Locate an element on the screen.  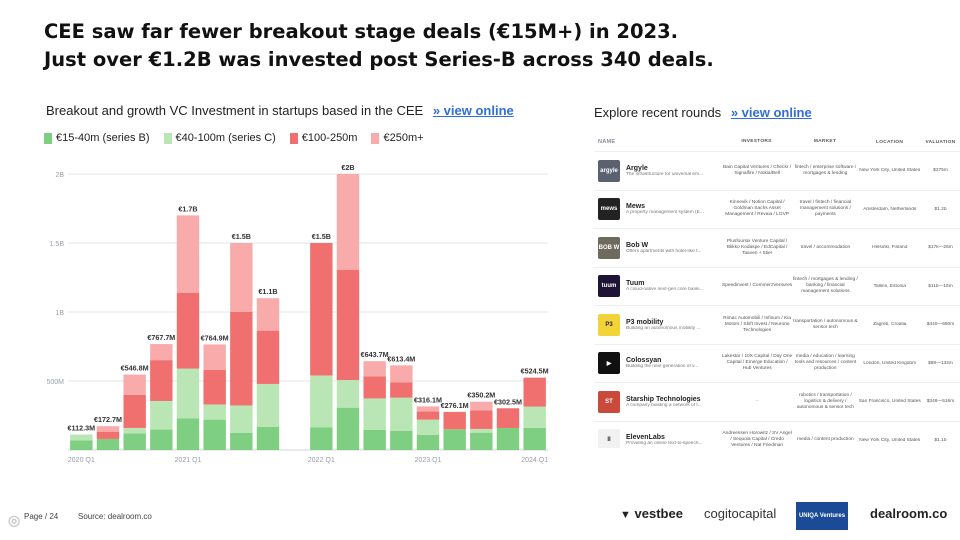
legend-label: €250m+ is located at coordinates (403, 138).